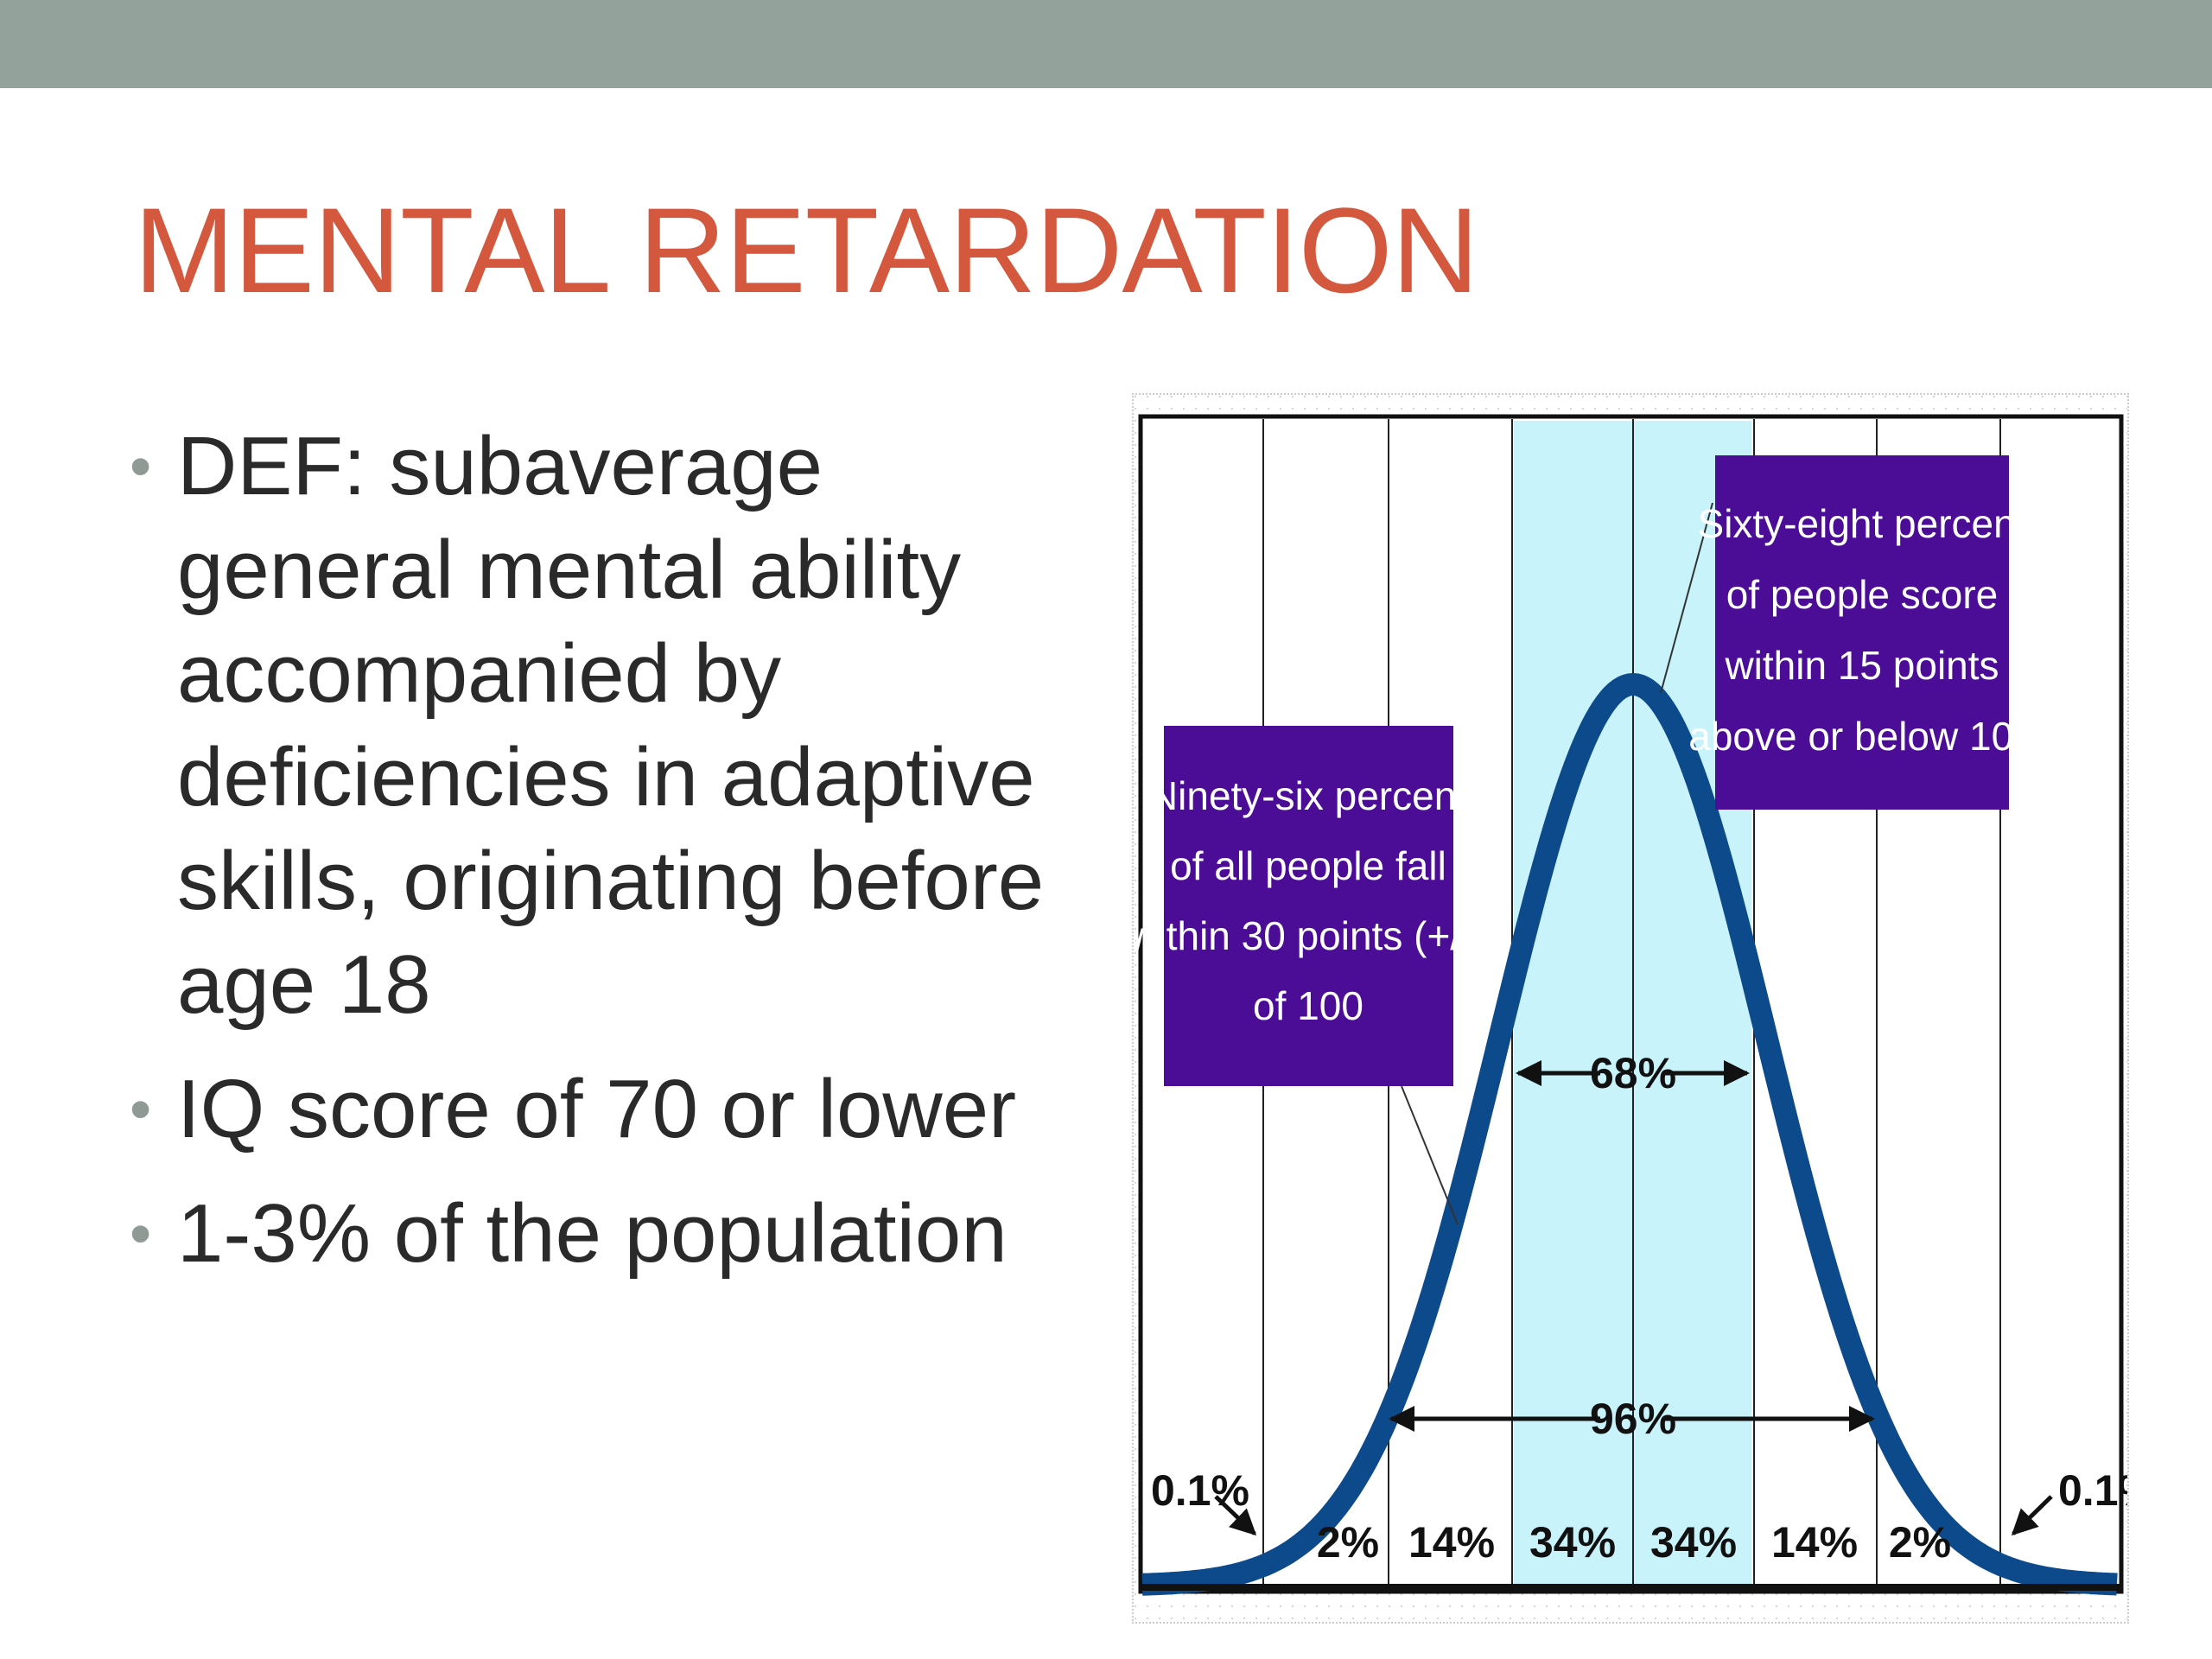 The image size is (2212, 1659). I want to click on callout-68-line: of people score, so click(1862, 594).